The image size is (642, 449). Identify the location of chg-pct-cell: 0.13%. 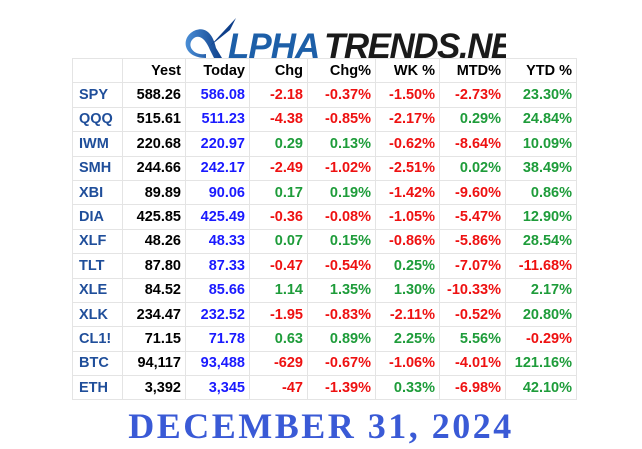
(341, 144).